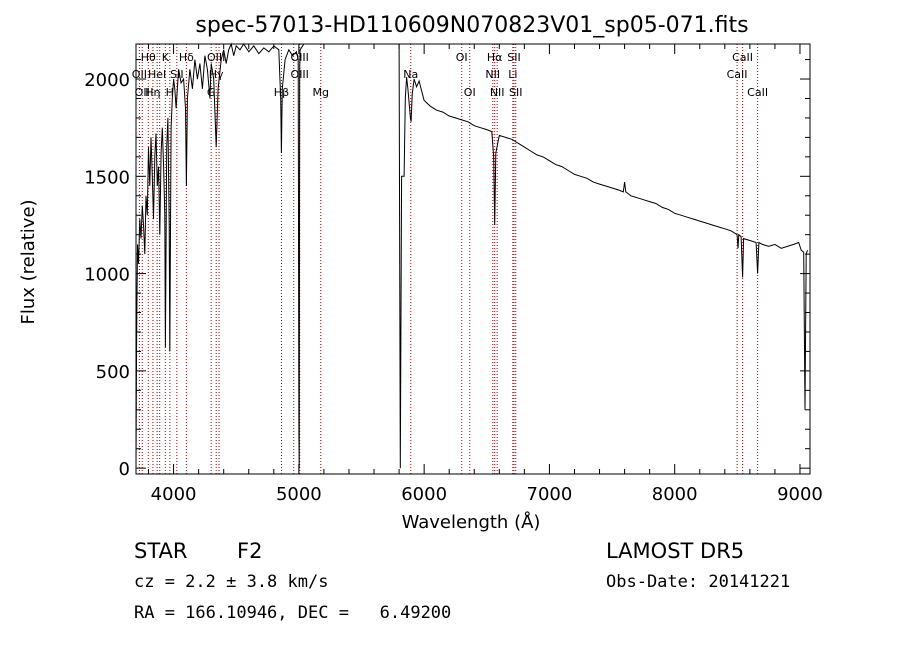 This screenshot has width=900, height=649. I want to click on observation-date: Obs-Date: 20141221, so click(698, 582).